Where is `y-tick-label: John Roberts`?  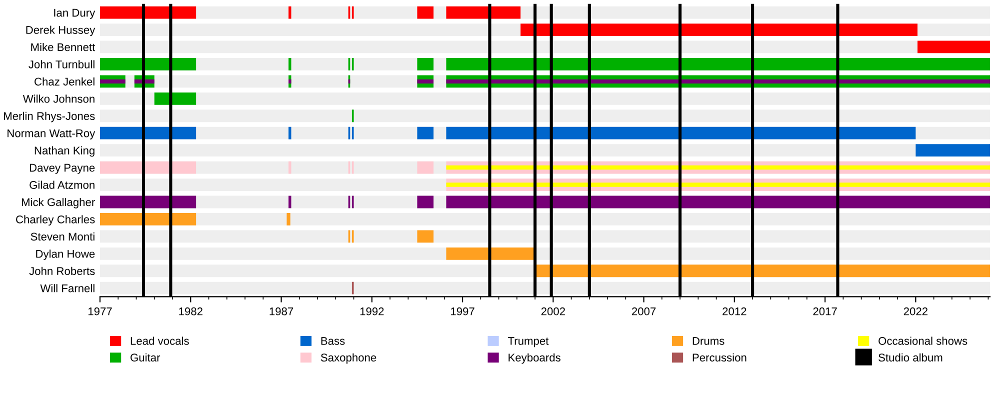
y-tick-label: John Roberts is located at coordinates (62, 271).